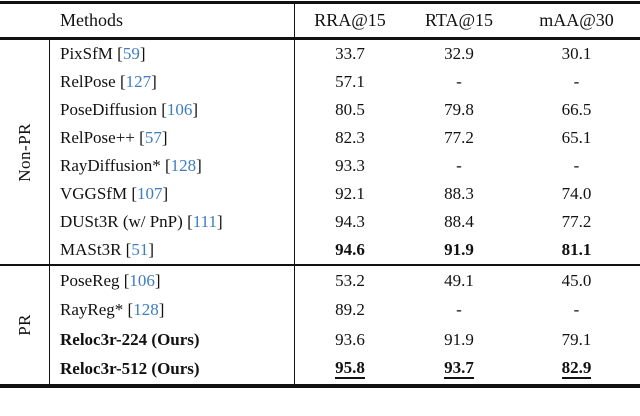 The image size is (640, 416). Describe the element at coordinates (149, 193) in the screenshot. I see `citation-link: 107` at that location.